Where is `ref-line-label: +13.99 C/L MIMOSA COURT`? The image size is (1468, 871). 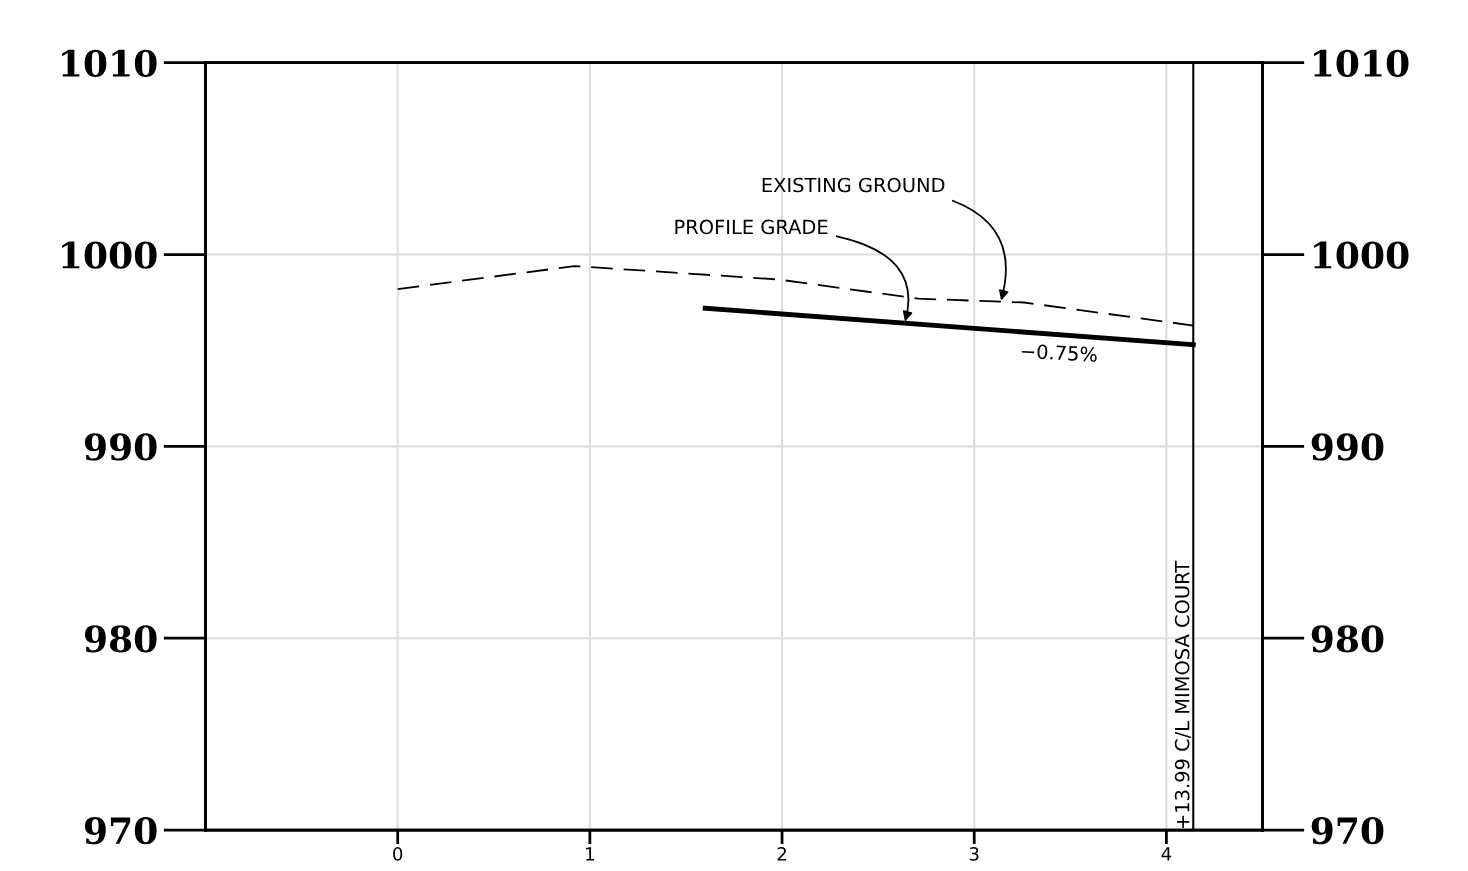 ref-line-label: +13.99 C/L MIMOSA COURT is located at coordinates (1183, 694).